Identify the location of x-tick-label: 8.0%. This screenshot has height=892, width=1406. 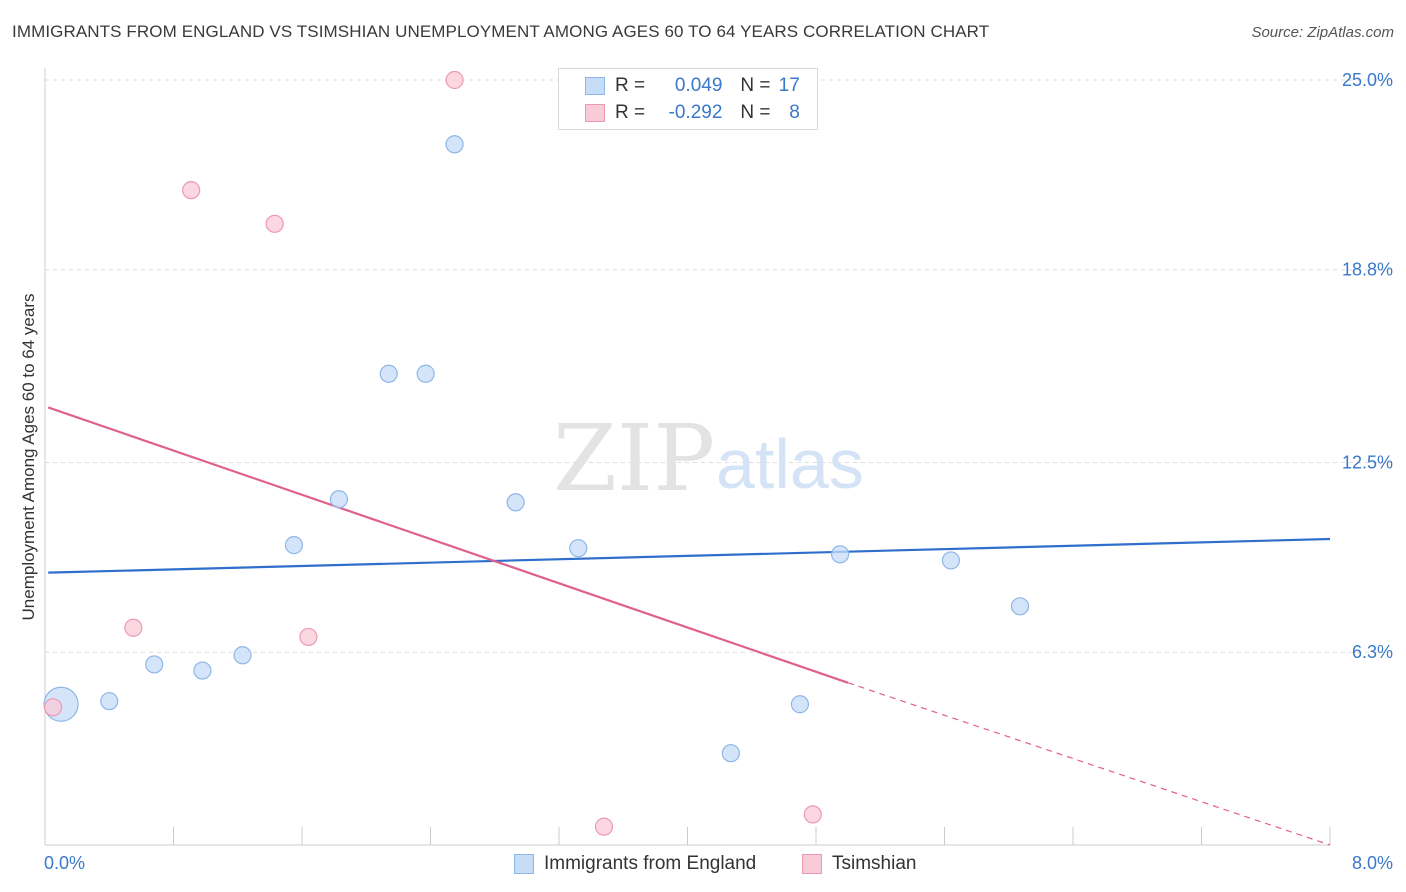
(1372, 863).